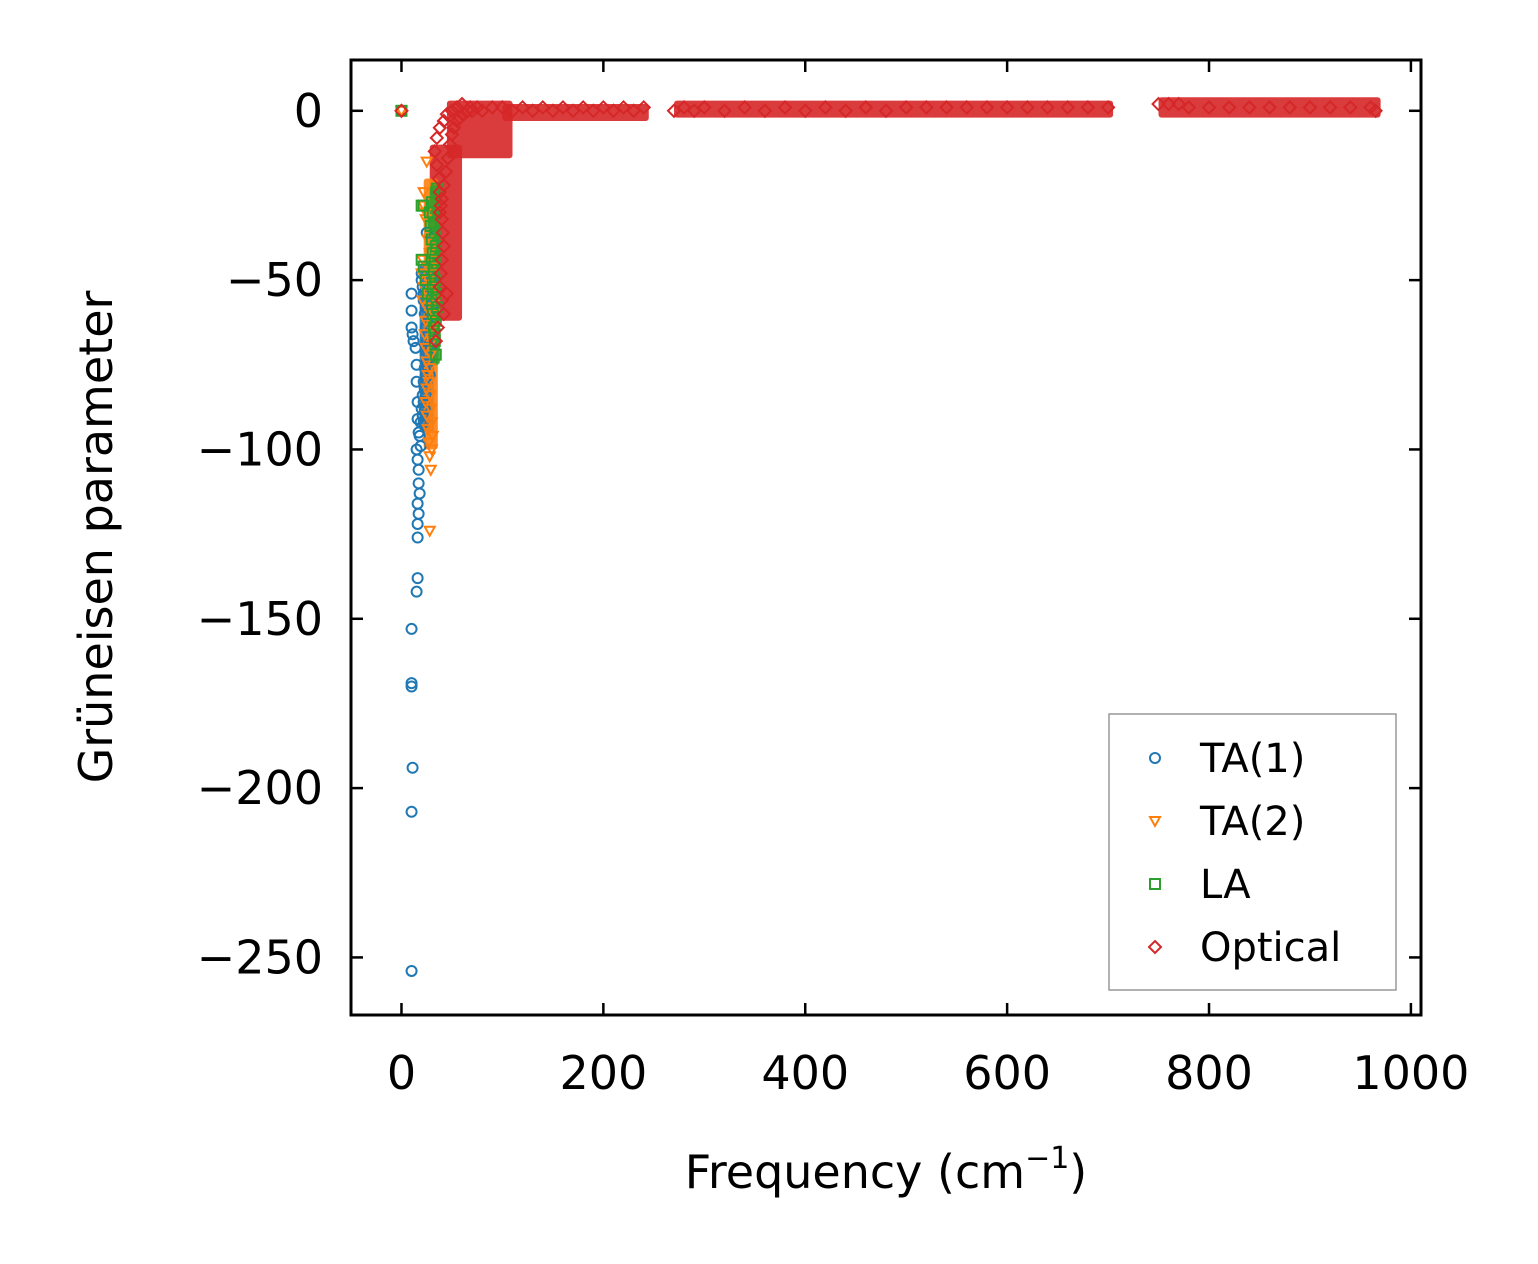 The width and height of the screenshot is (1538, 1264). What do you see at coordinates (1252, 852) in the screenshot?
I see `legend: TA(1) TA(2) LA Optical` at bounding box center [1252, 852].